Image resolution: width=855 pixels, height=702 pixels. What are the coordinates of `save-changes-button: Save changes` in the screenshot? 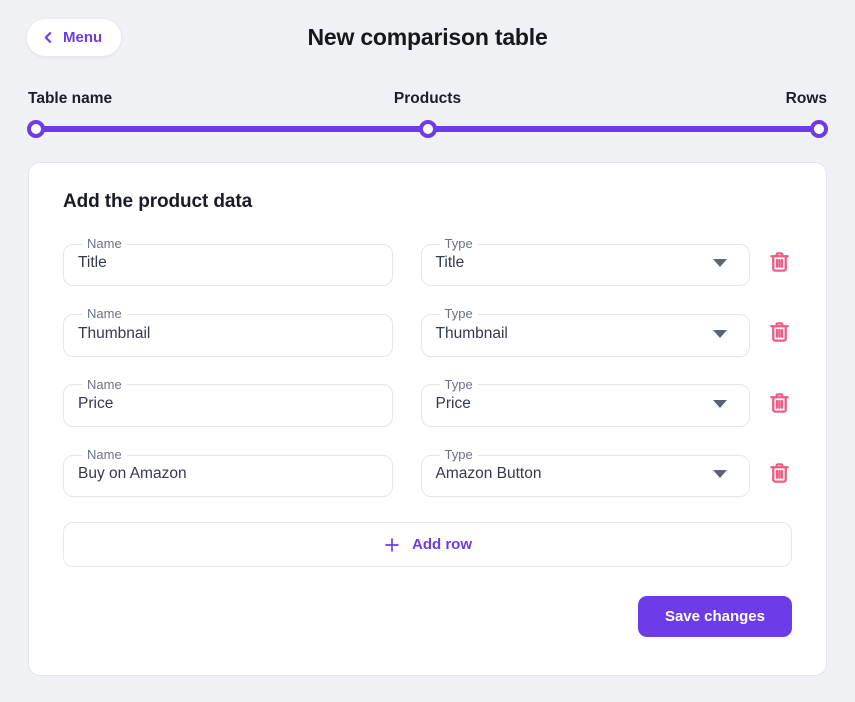 It's located at (714, 617).